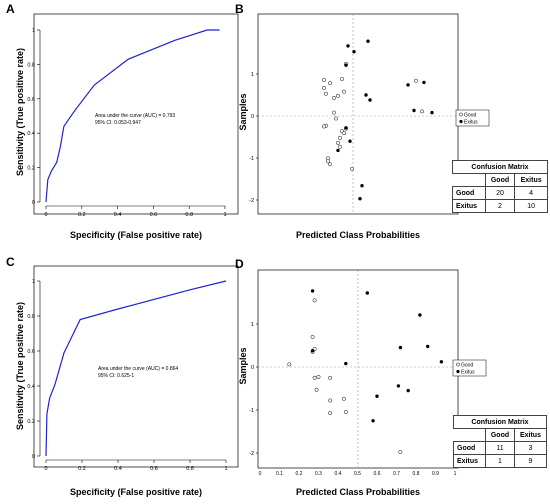  Describe the element at coordinates (118, 469) in the screenshot. I see `panel-c-x-tick-label: 0.4` at that location.